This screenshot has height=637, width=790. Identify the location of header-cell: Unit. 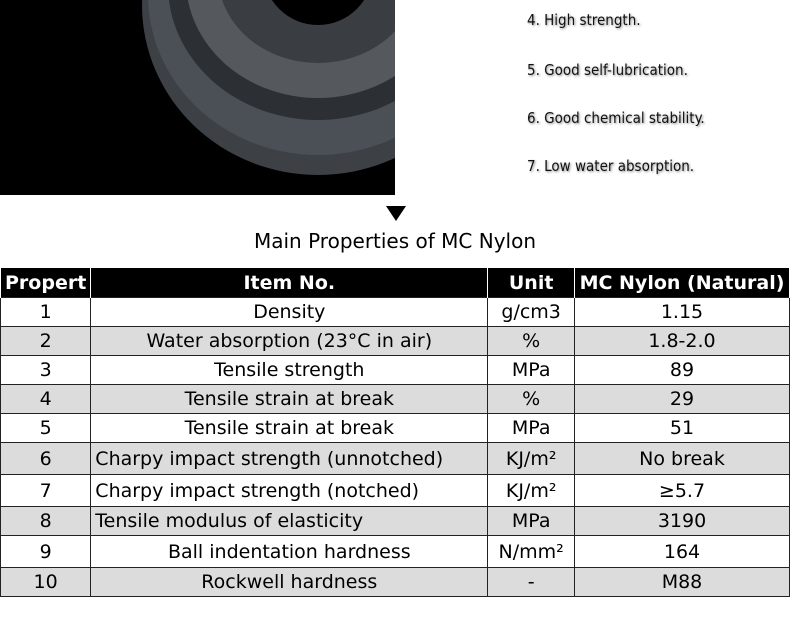
(531, 283).